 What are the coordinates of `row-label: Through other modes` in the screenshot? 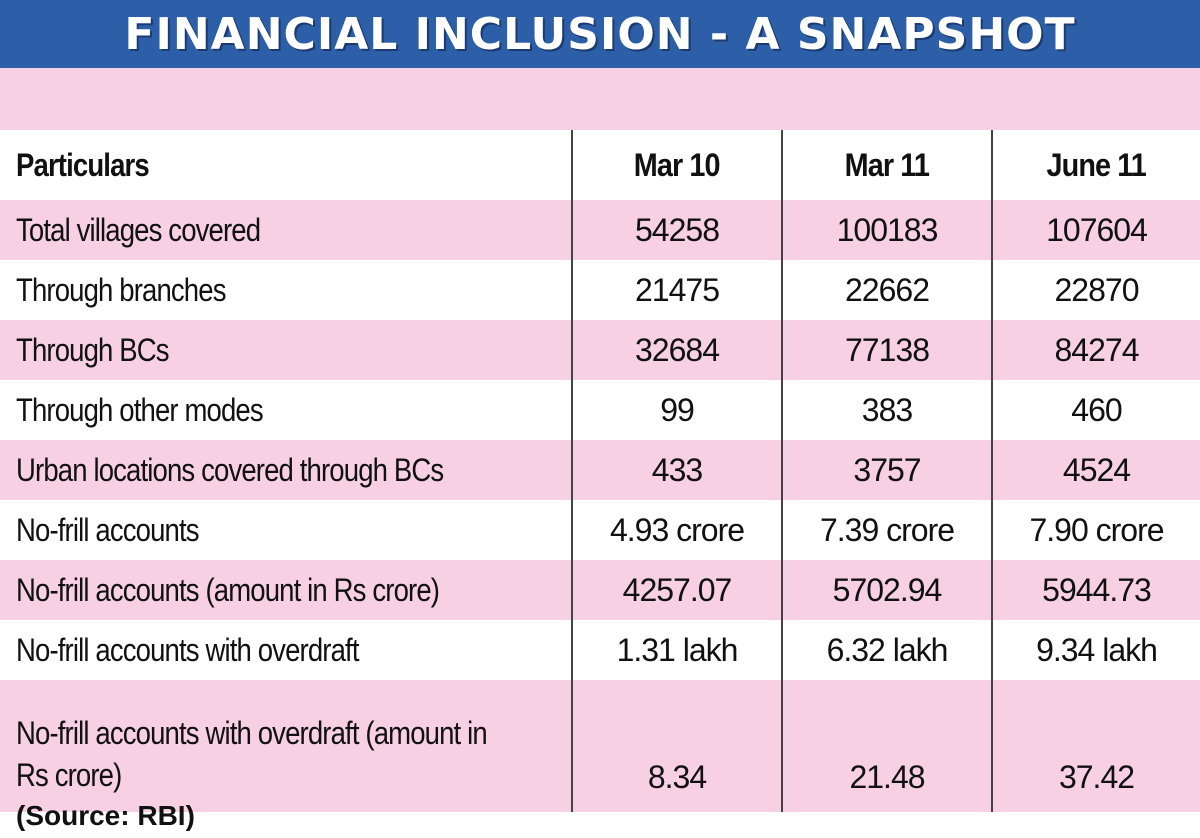 It's located at (286, 410).